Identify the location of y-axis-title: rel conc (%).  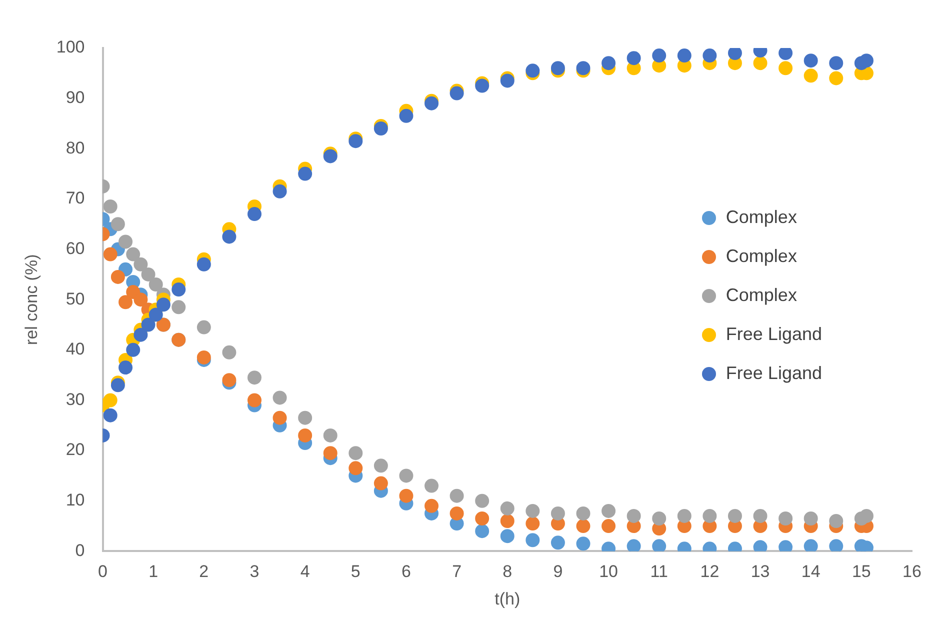
(31, 299).